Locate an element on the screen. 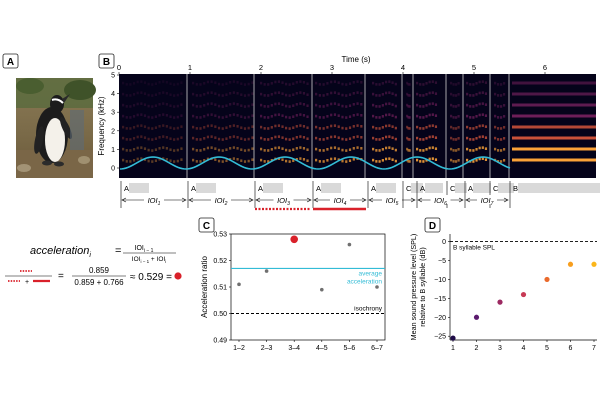 This screenshot has height=400, width=600. panel-a-label-box is located at coordinates (10, 61).